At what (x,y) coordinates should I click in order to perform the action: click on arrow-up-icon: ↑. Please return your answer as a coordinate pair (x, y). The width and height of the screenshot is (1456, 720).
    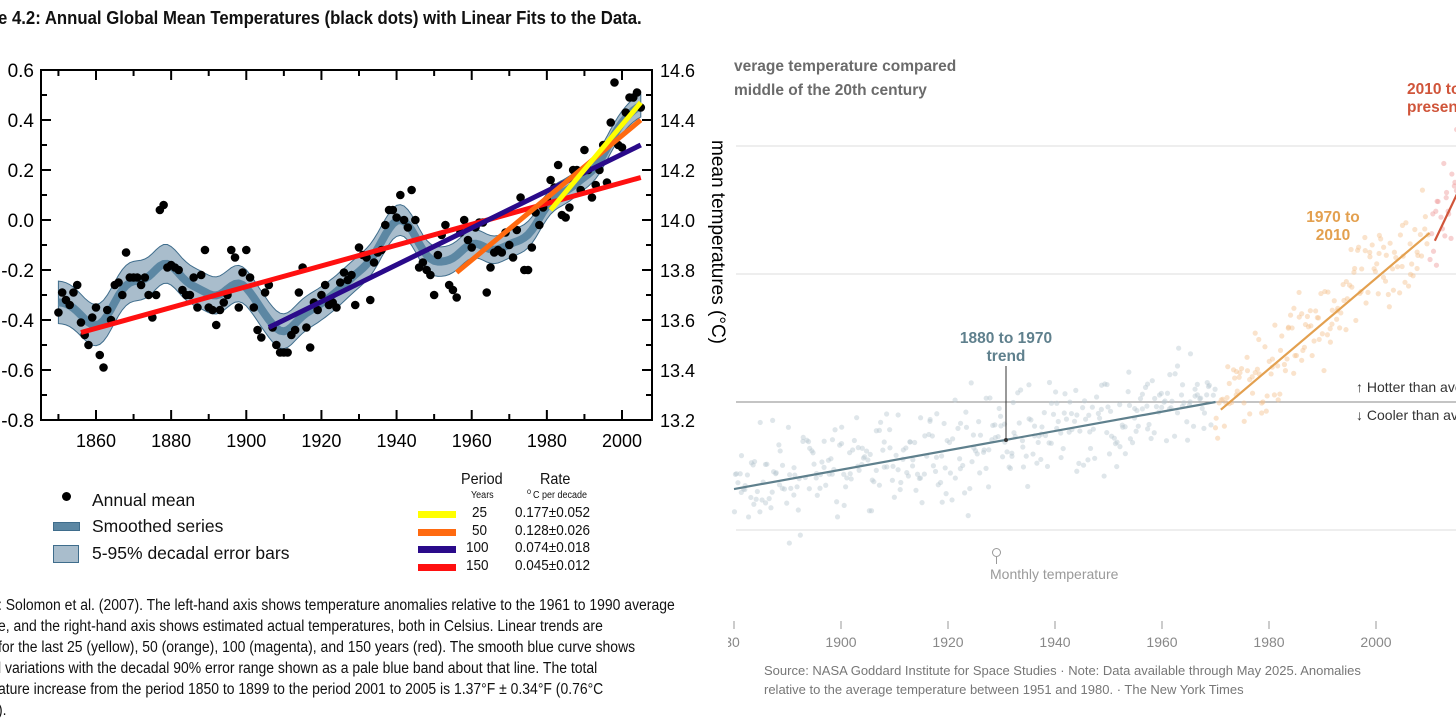
    Looking at the image, I should click on (1359, 387).